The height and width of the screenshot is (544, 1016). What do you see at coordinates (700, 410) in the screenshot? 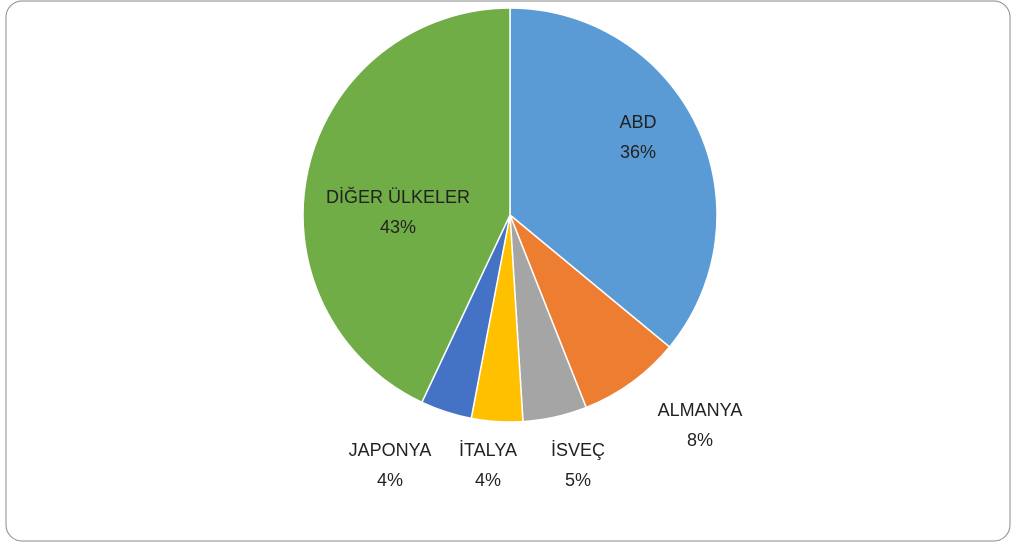
I see `slice-label: ALMANYA` at bounding box center [700, 410].